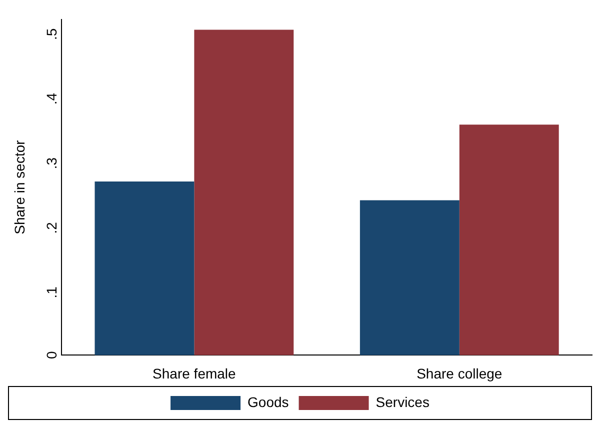 The image size is (606, 428). I want to click on y-tick-label: .5, so click(51, 34).